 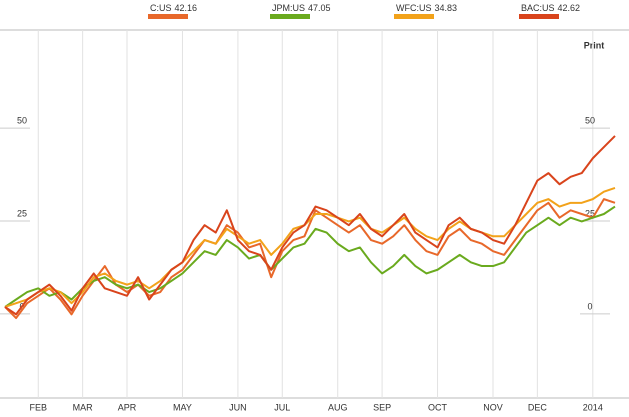 I want to click on legend-label: BAC:US 42.62, so click(x=550, y=8).